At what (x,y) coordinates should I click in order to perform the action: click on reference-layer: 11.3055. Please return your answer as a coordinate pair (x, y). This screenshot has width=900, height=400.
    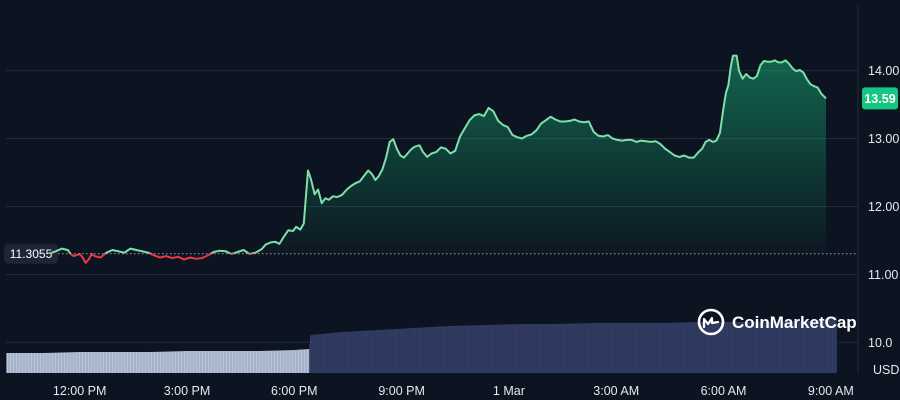
    Looking at the image, I should click on (431, 253).